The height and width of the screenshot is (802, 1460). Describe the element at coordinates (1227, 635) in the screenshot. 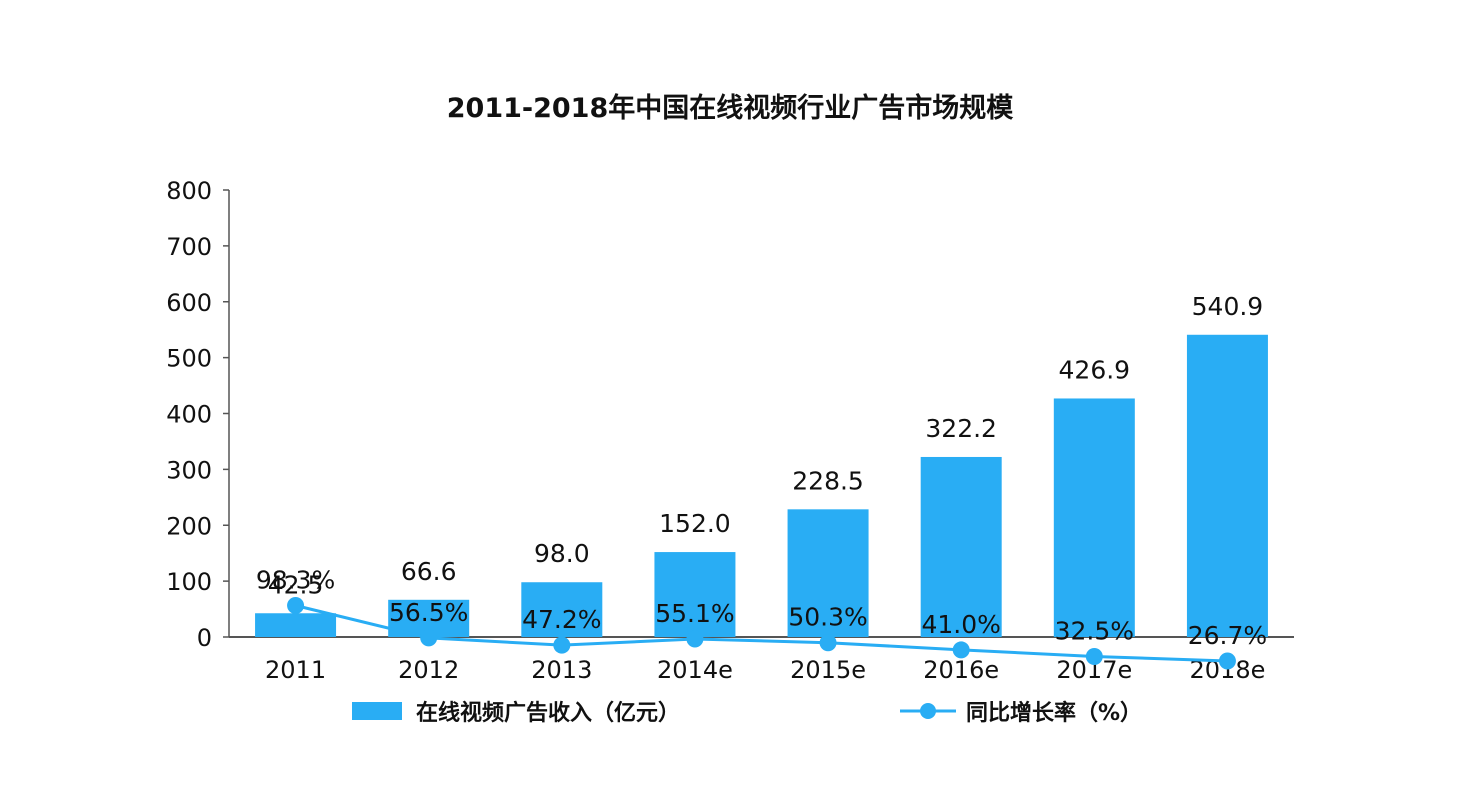

I see `growth-value-label: 26.7%` at that location.